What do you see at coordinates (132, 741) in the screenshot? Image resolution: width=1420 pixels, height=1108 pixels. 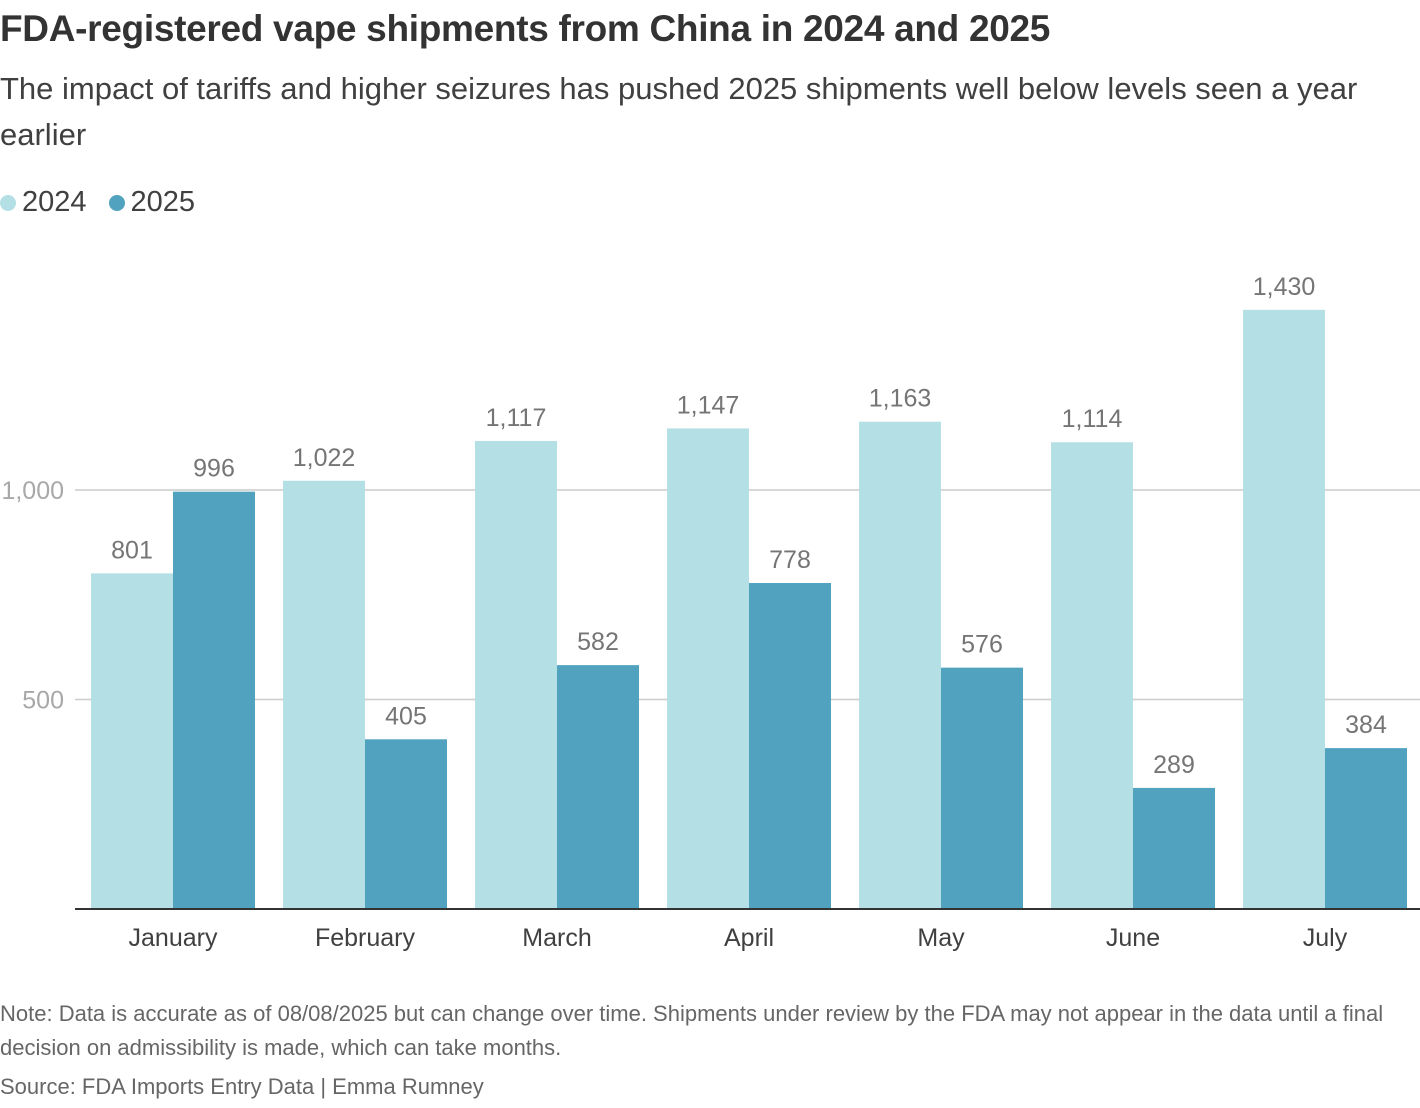 I see `bar-2024-january` at bounding box center [132, 741].